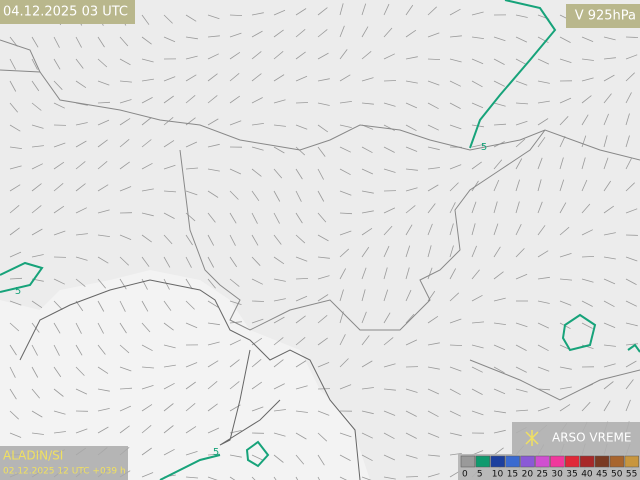  I want to click on brand-icon, so click(532, 438).